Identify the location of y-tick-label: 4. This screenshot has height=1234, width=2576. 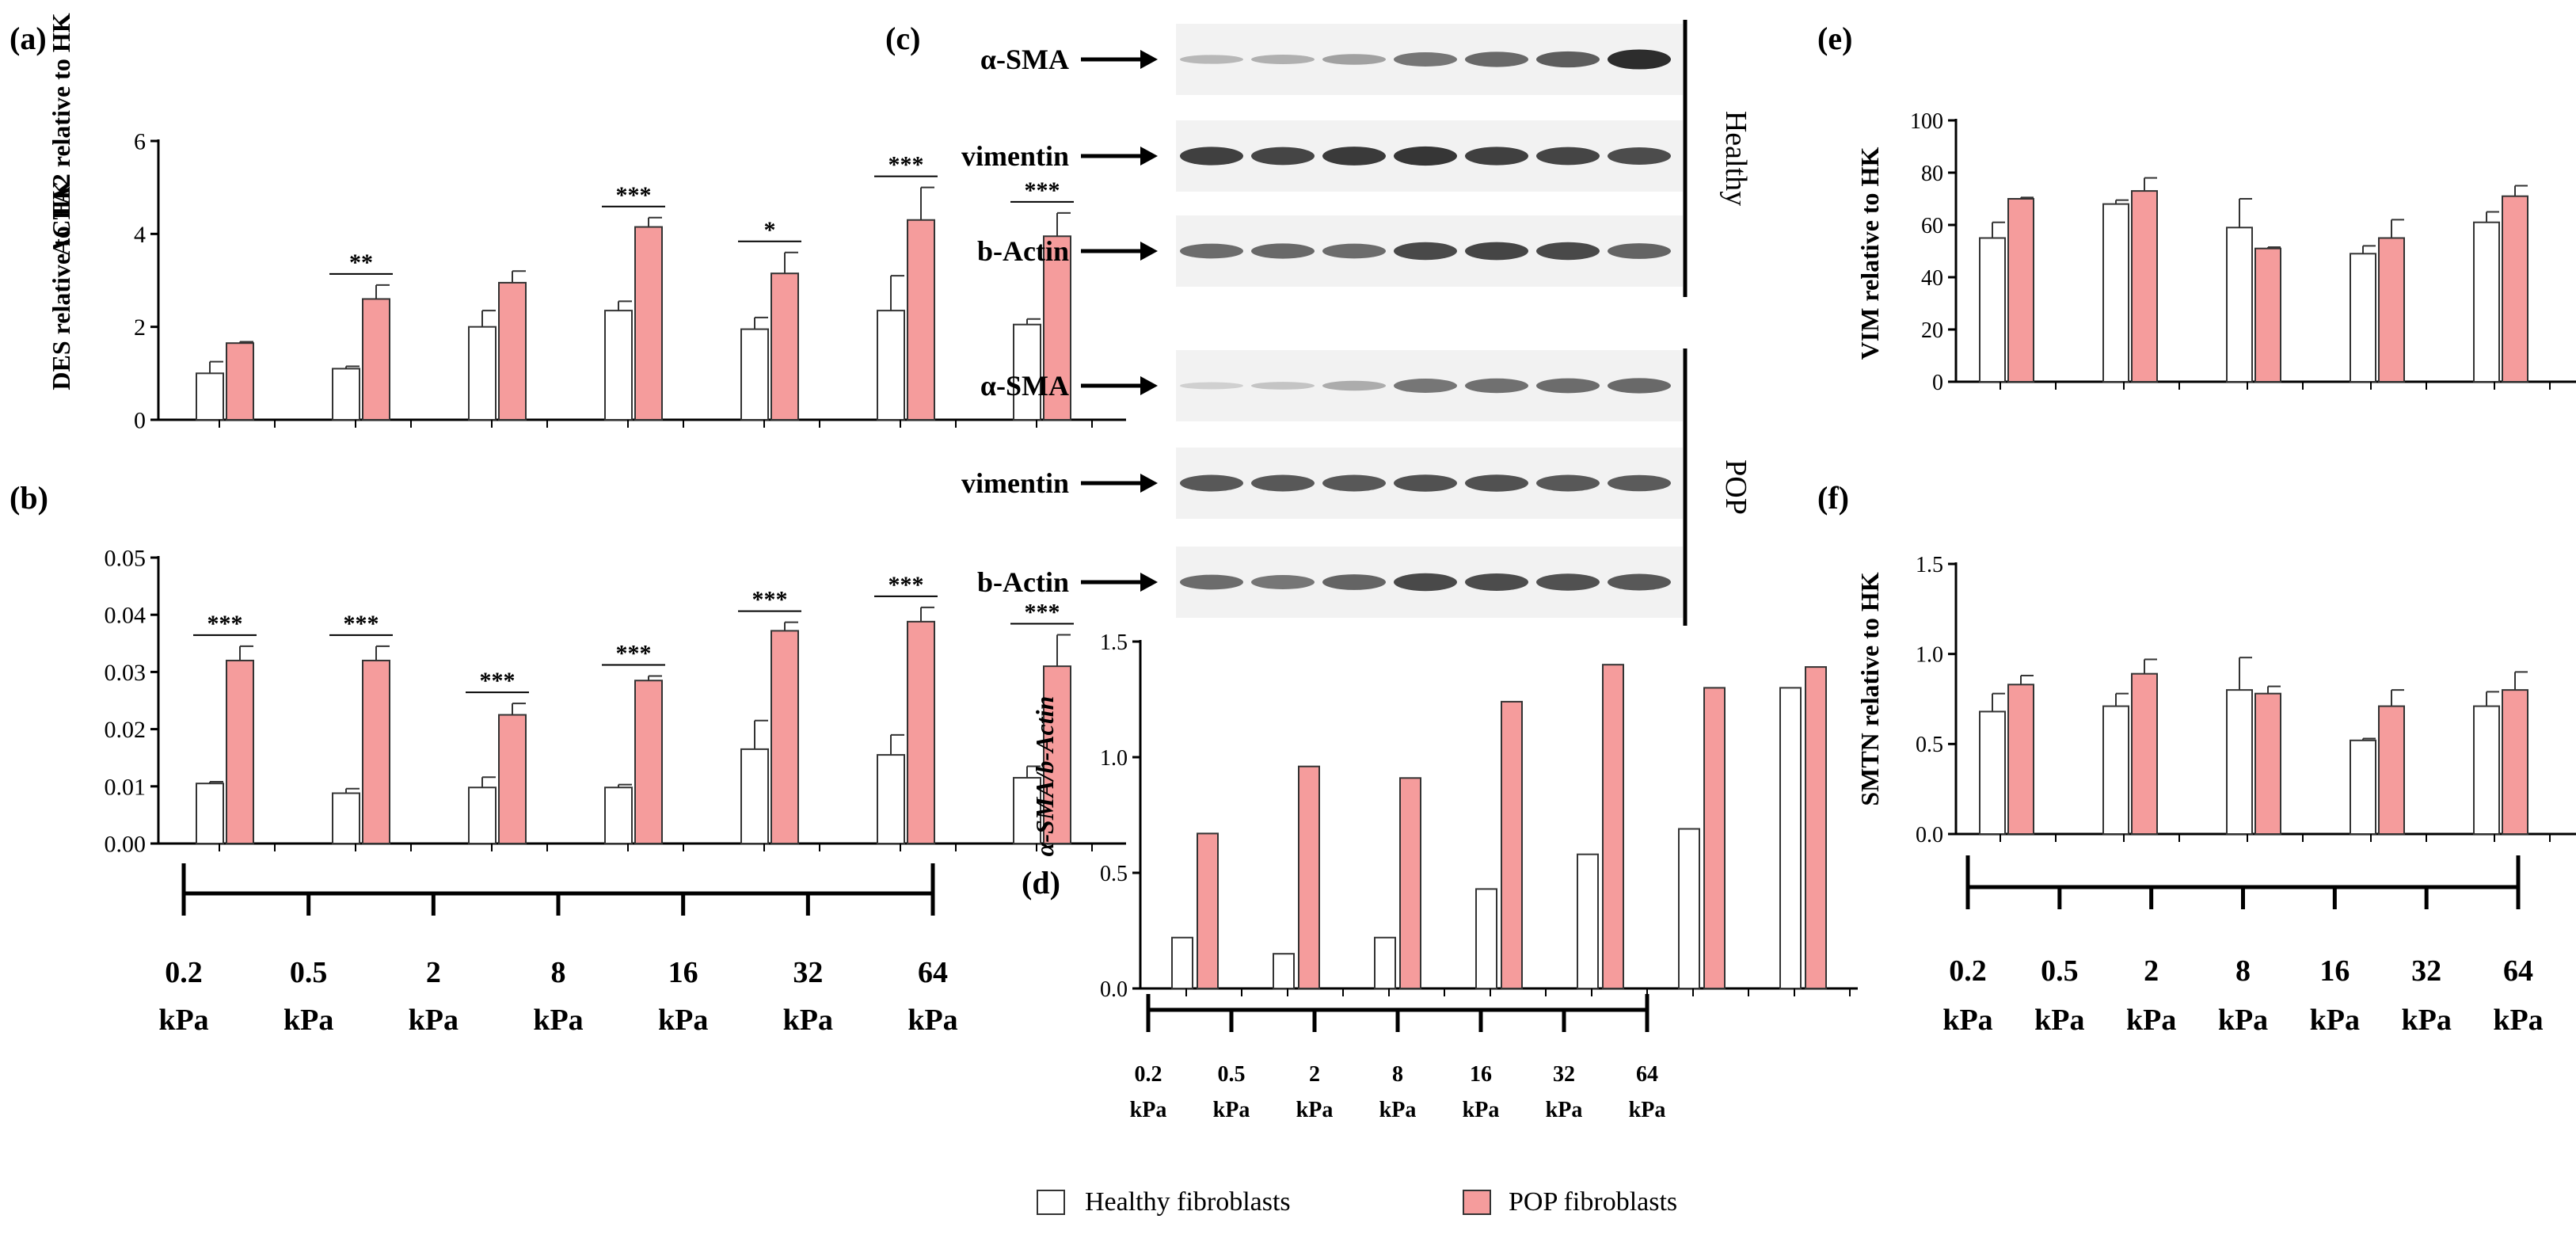
(140, 235).